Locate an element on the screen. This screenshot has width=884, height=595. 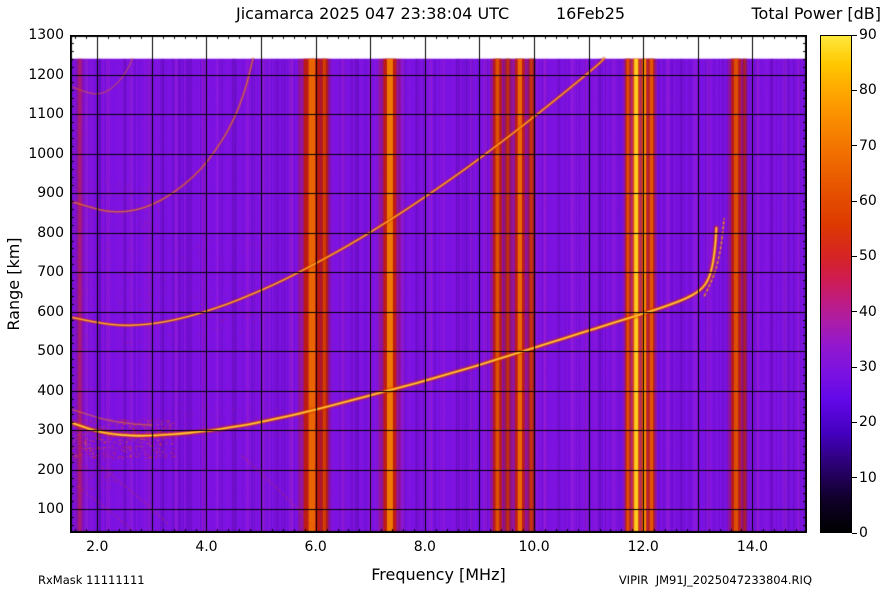
y-tick-label: 400 is located at coordinates (50, 390).